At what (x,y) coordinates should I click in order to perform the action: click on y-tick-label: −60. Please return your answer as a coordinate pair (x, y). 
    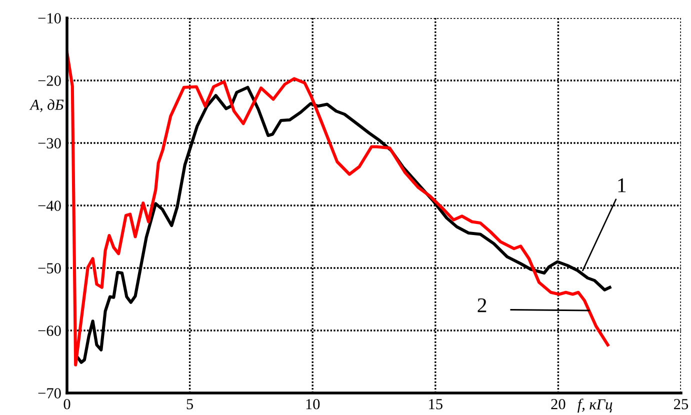
    Looking at the image, I should click on (49, 331).